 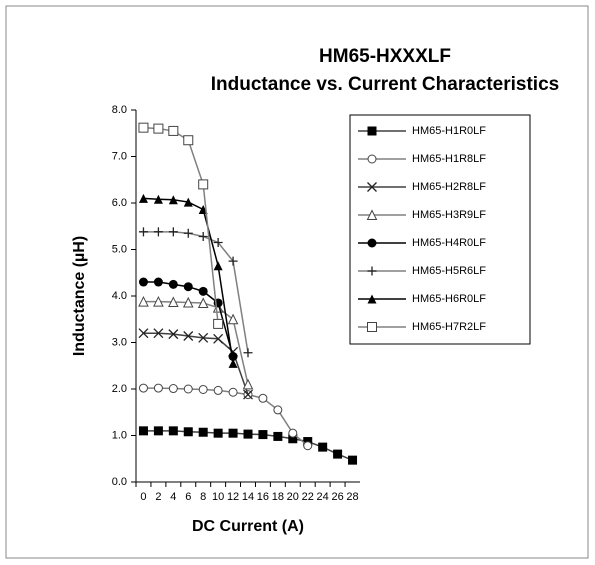 What do you see at coordinates (449, 159) in the screenshot?
I see `legend-label: HM65-H1R8LF` at bounding box center [449, 159].